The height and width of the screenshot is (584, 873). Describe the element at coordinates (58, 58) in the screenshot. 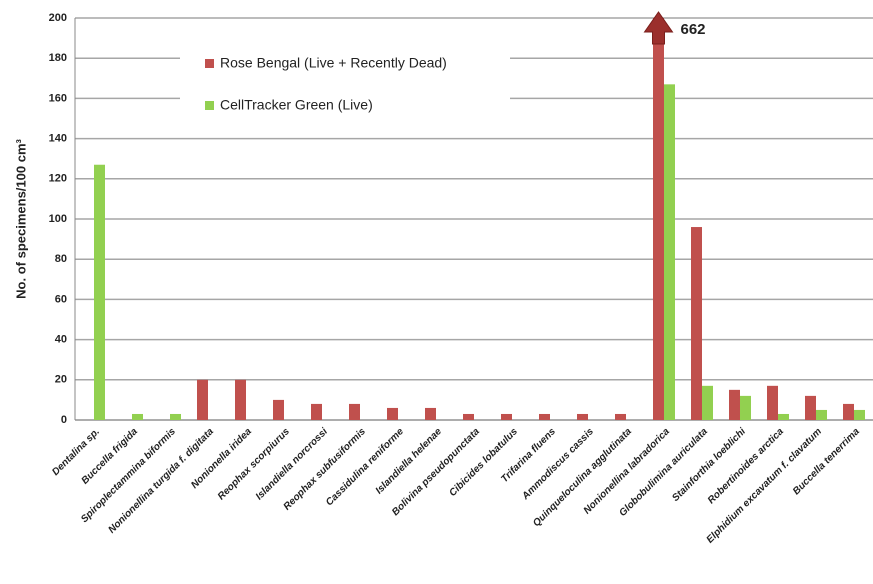

I see `y-tick-label: 180` at that location.